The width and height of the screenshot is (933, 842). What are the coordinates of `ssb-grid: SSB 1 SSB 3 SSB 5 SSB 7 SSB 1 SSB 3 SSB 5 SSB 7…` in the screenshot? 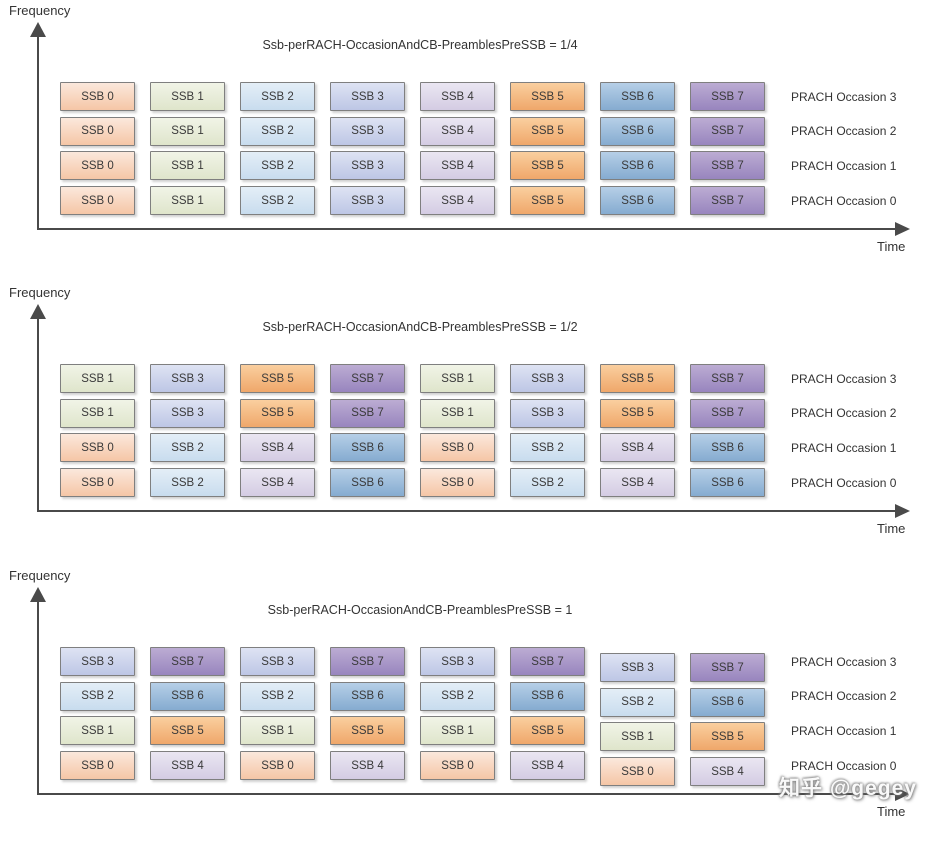 It's located at (496, 431).